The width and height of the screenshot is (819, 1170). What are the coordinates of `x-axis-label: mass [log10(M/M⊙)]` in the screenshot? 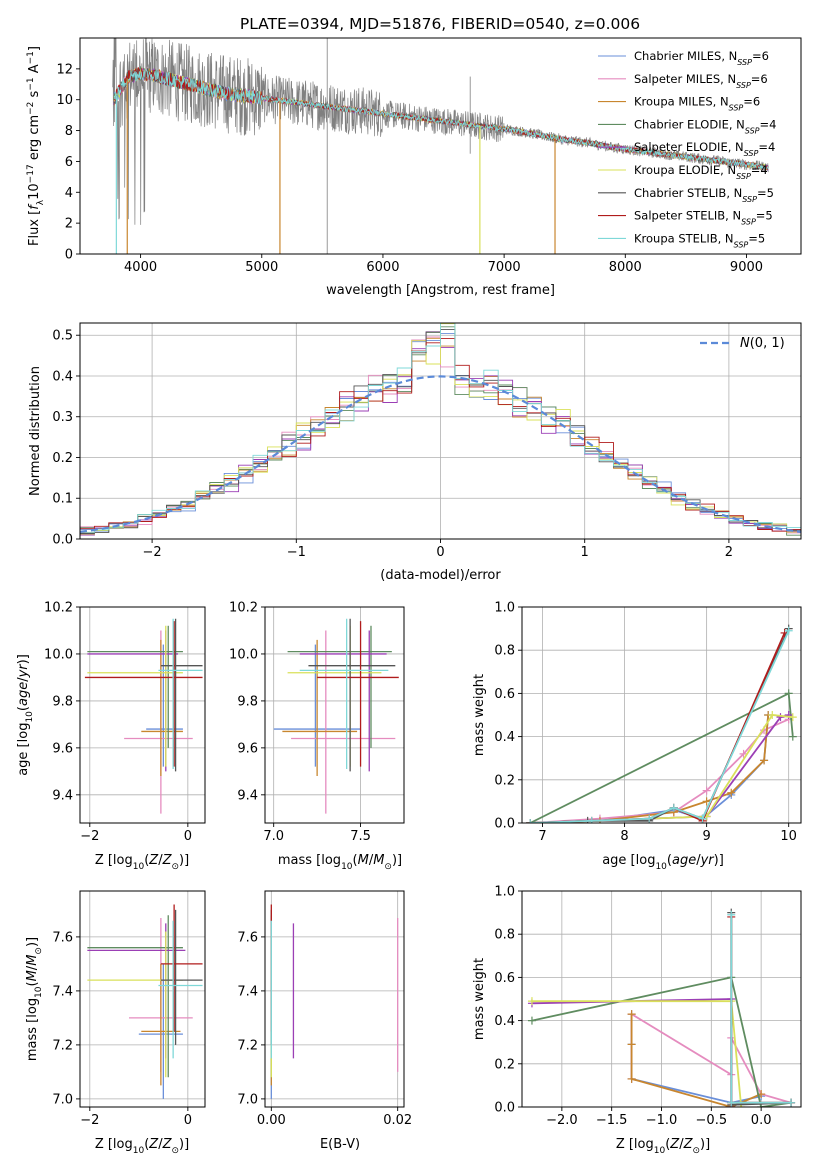 It's located at (340, 862).